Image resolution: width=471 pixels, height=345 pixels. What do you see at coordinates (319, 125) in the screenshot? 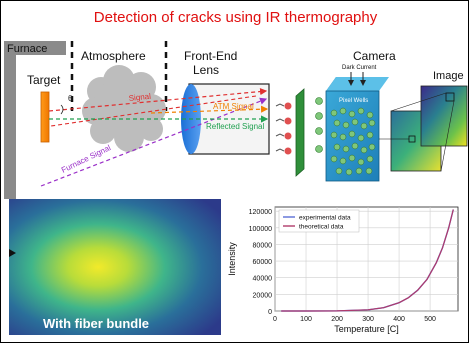
I see `electrons-transit` at bounding box center [319, 125].